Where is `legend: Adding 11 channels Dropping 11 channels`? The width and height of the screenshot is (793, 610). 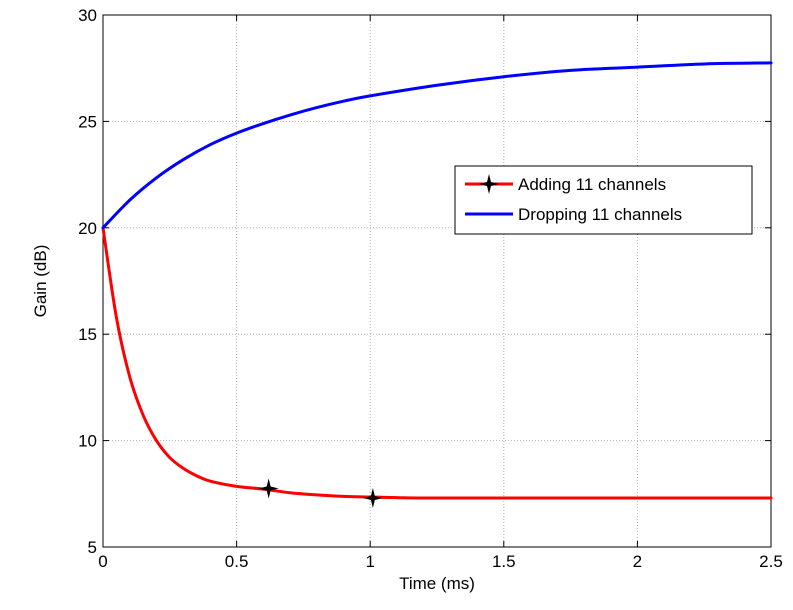
legend: Adding 11 channels Dropping 11 channels is located at coordinates (603, 200).